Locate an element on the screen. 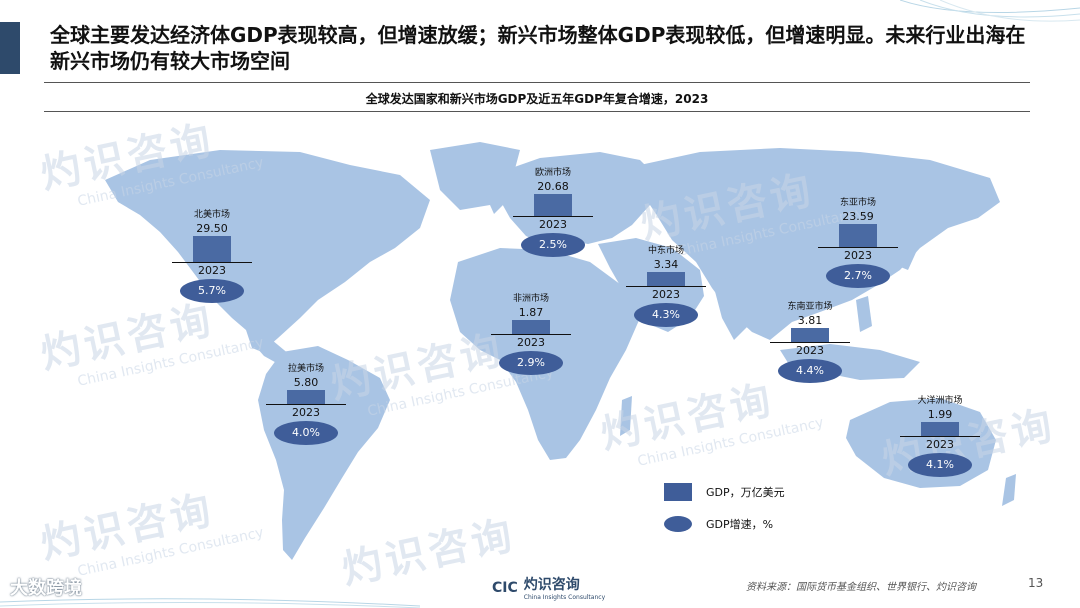 The image size is (1080, 608). legend: GDP，万亿美元 GDP增速，% is located at coordinates (724, 508).